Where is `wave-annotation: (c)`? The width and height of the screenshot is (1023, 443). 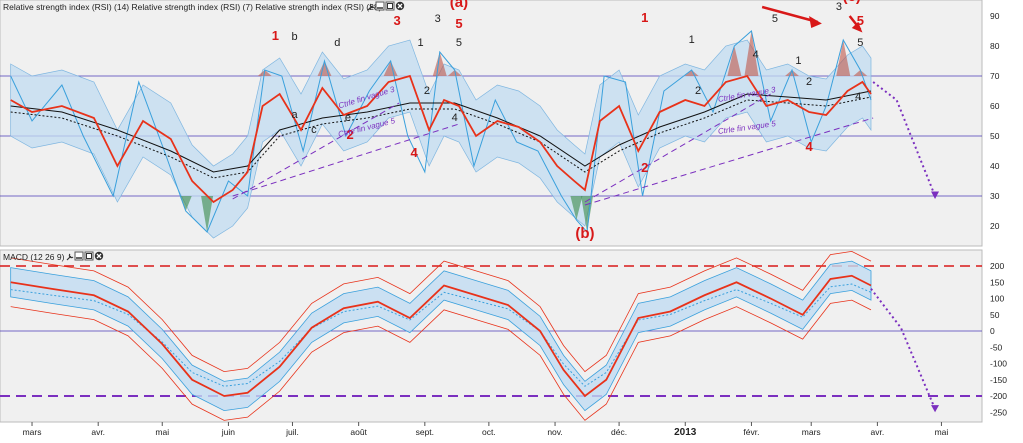
wave-annotation: (c) is located at coordinates (852, 2).